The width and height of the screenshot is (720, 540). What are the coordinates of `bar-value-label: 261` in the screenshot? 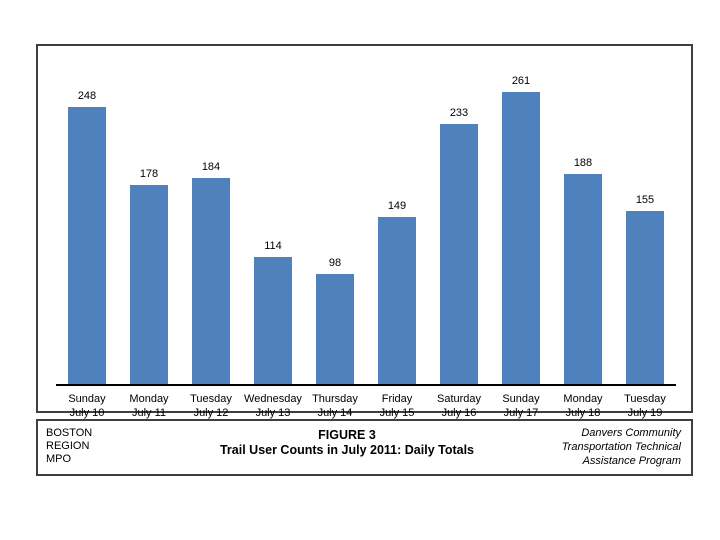 It's located at (521, 81).